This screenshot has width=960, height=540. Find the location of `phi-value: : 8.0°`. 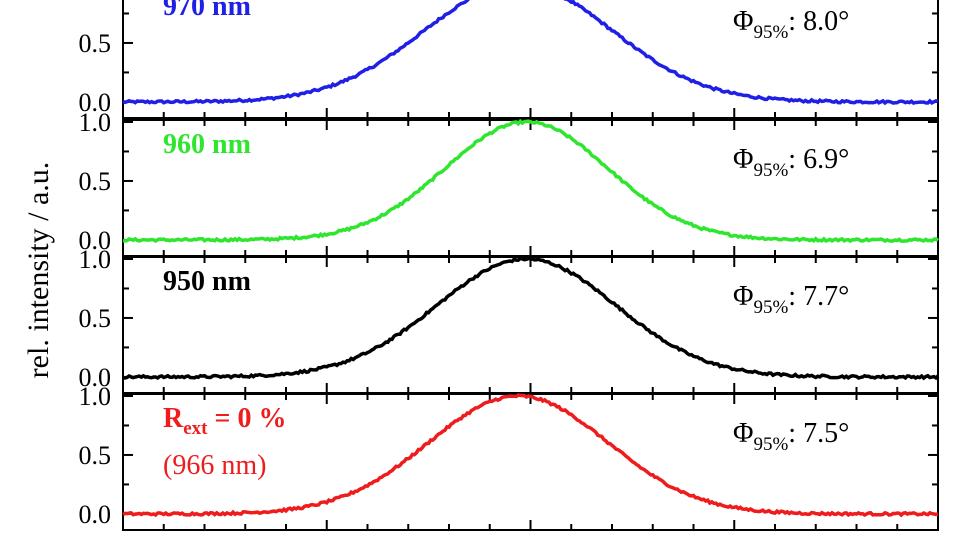

phi-value: : 8.0° is located at coordinates (818, 21).